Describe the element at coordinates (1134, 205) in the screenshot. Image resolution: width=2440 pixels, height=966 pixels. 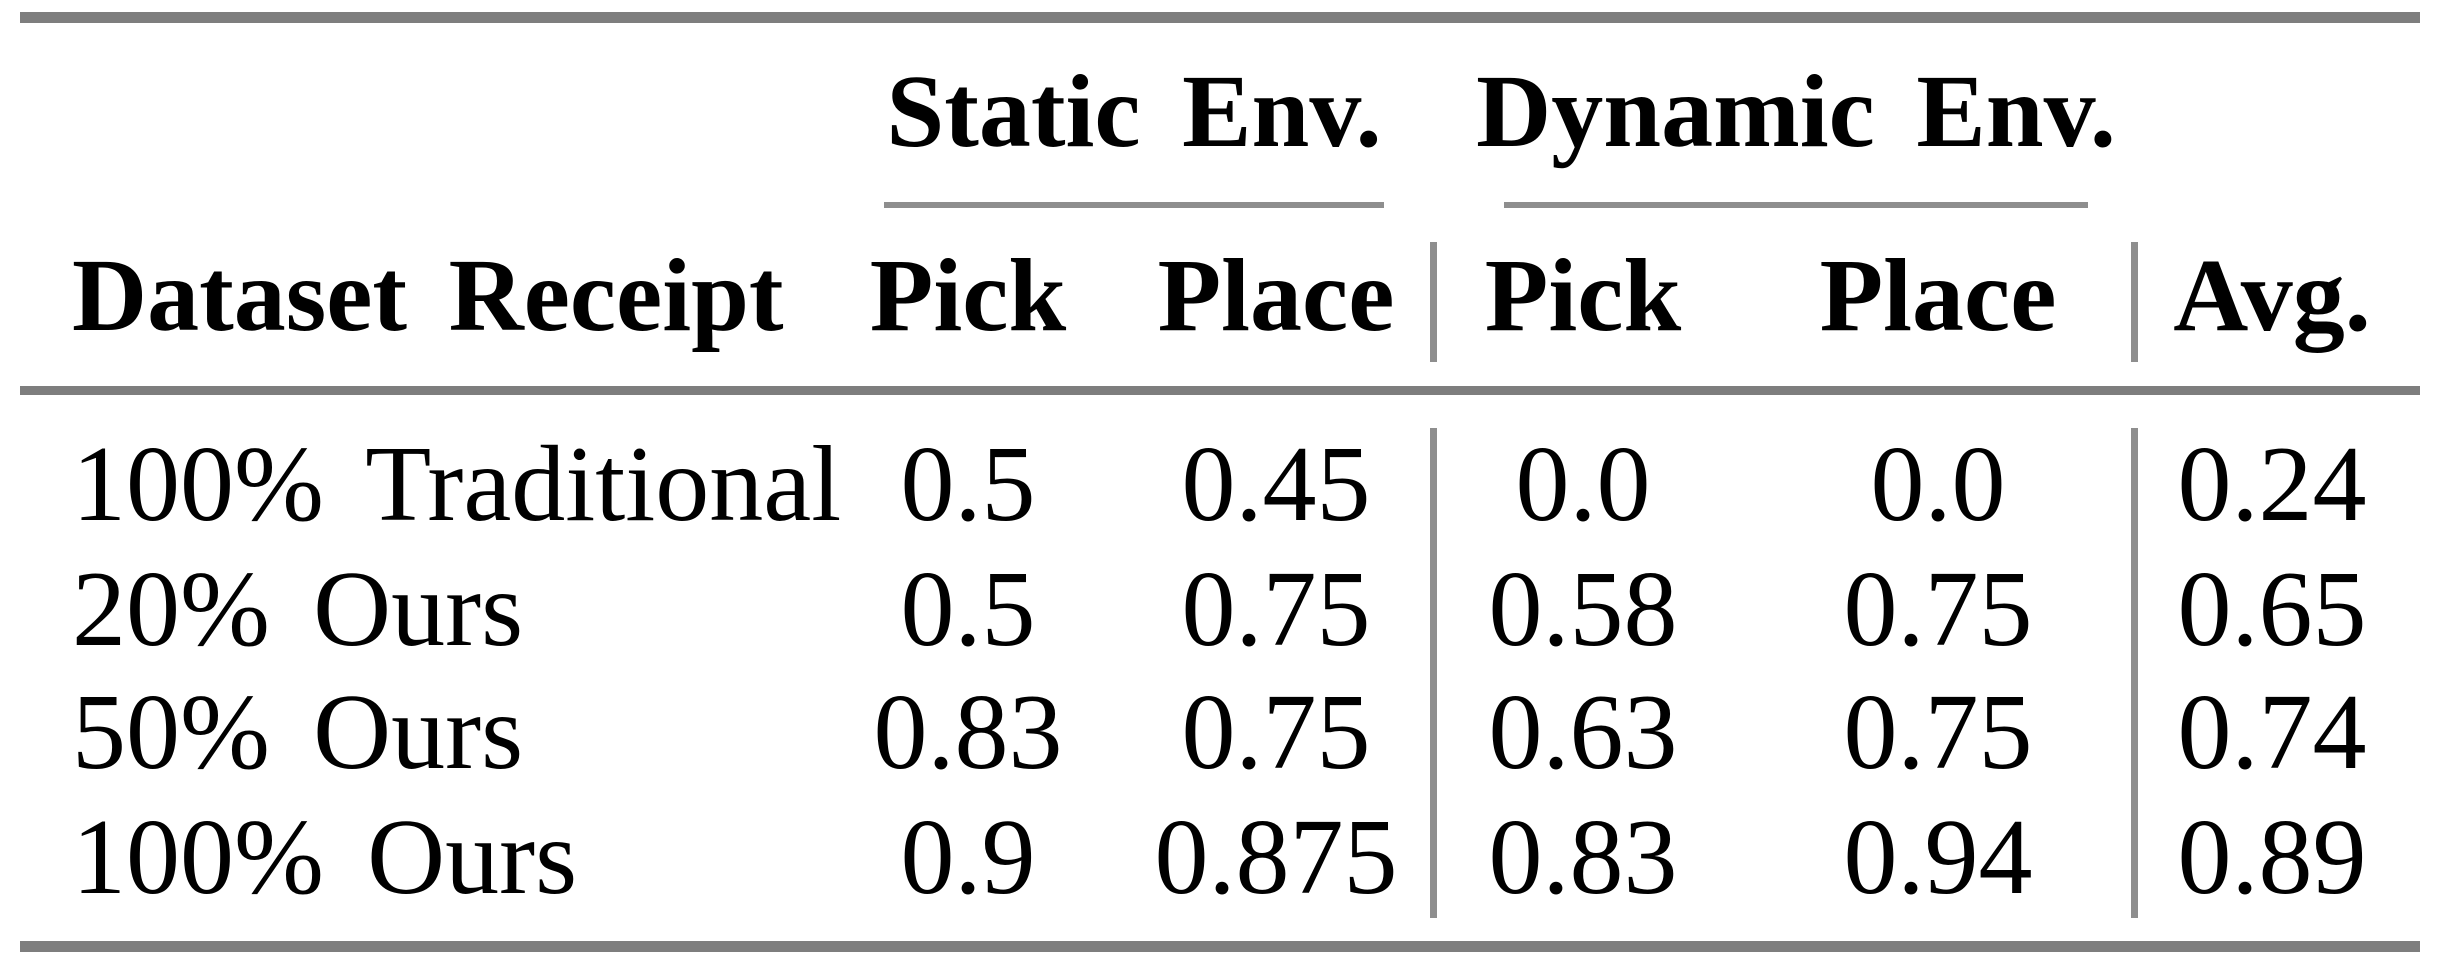
I see `static-env-underline` at that location.